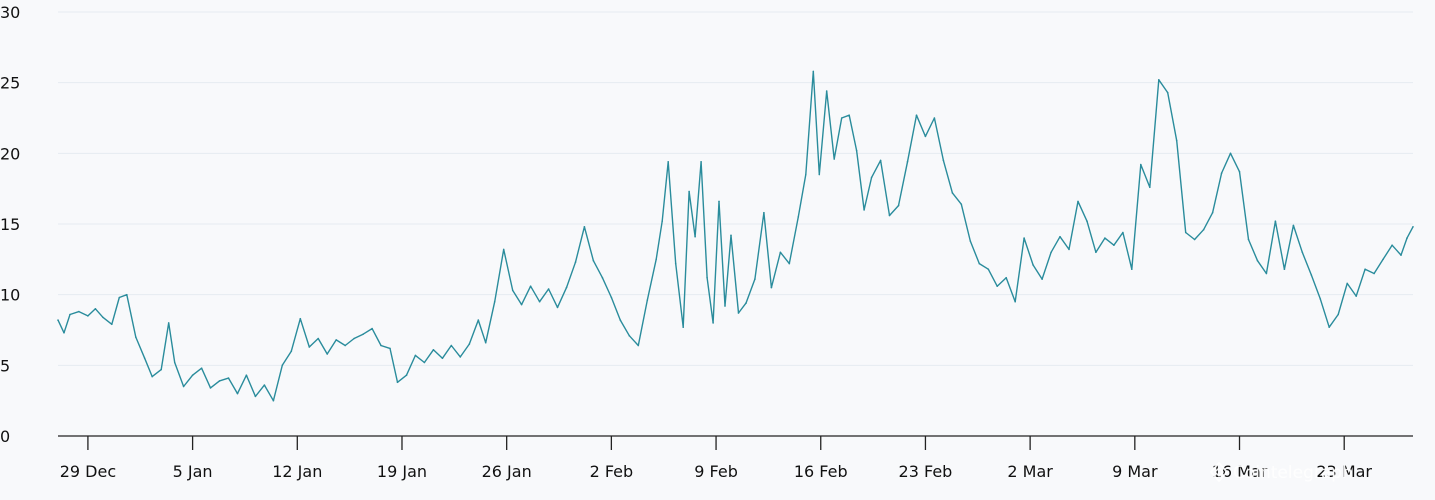  What do you see at coordinates (1030, 471) in the screenshot?
I see `x-tick-label: 2 Mar` at bounding box center [1030, 471].